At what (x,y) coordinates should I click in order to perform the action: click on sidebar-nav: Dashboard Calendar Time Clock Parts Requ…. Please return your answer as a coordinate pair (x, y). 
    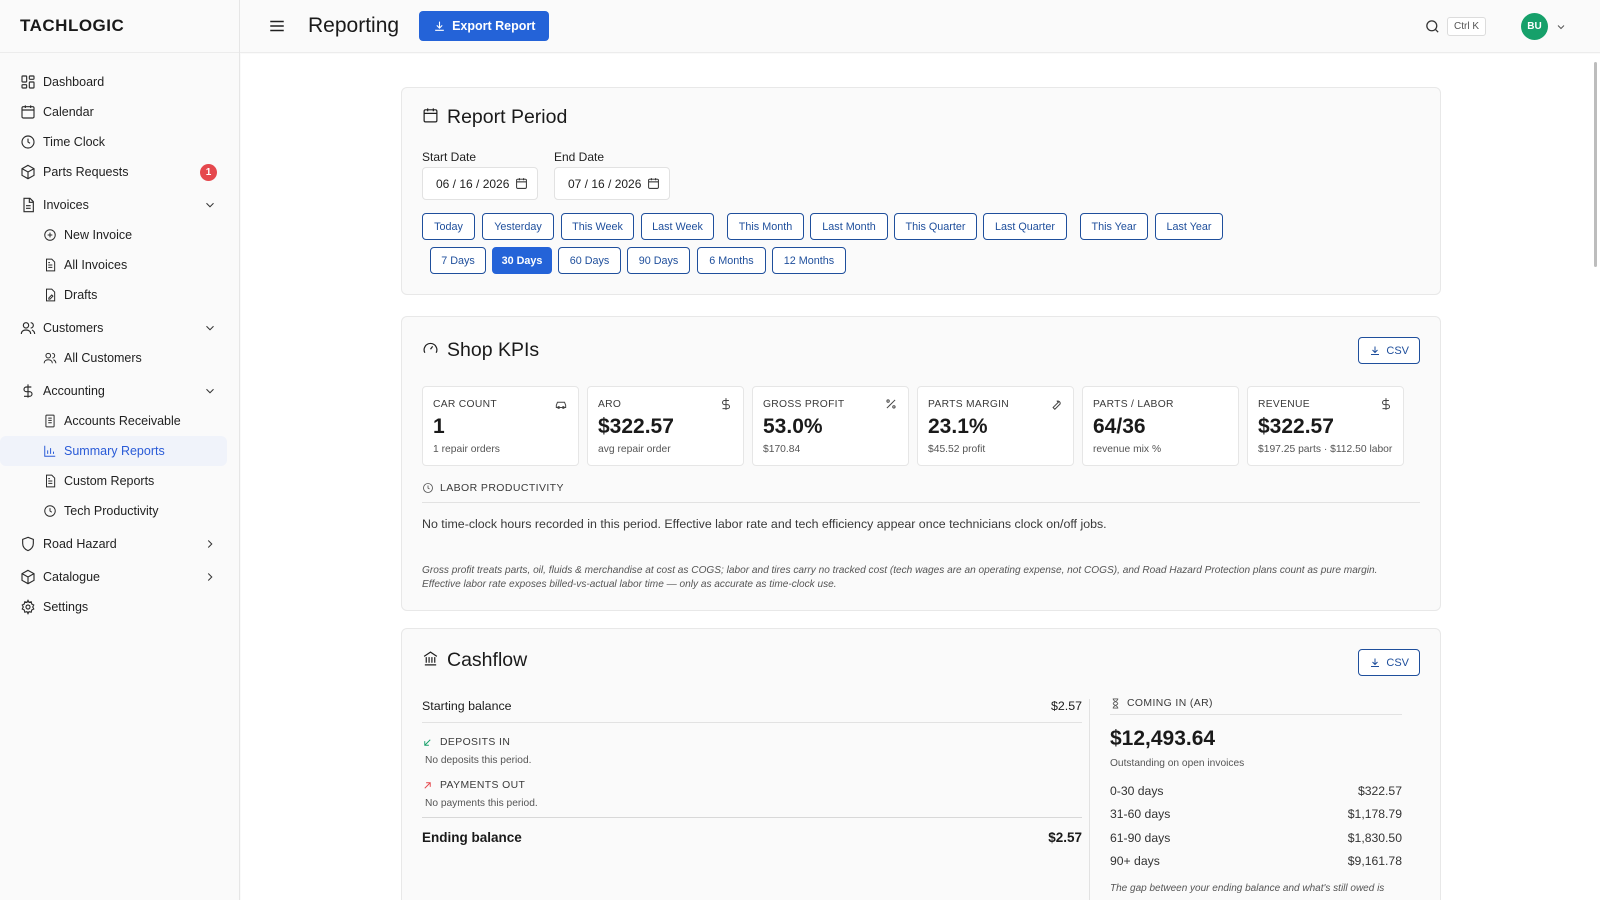
    Looking at the image, I should click on (119, 337).